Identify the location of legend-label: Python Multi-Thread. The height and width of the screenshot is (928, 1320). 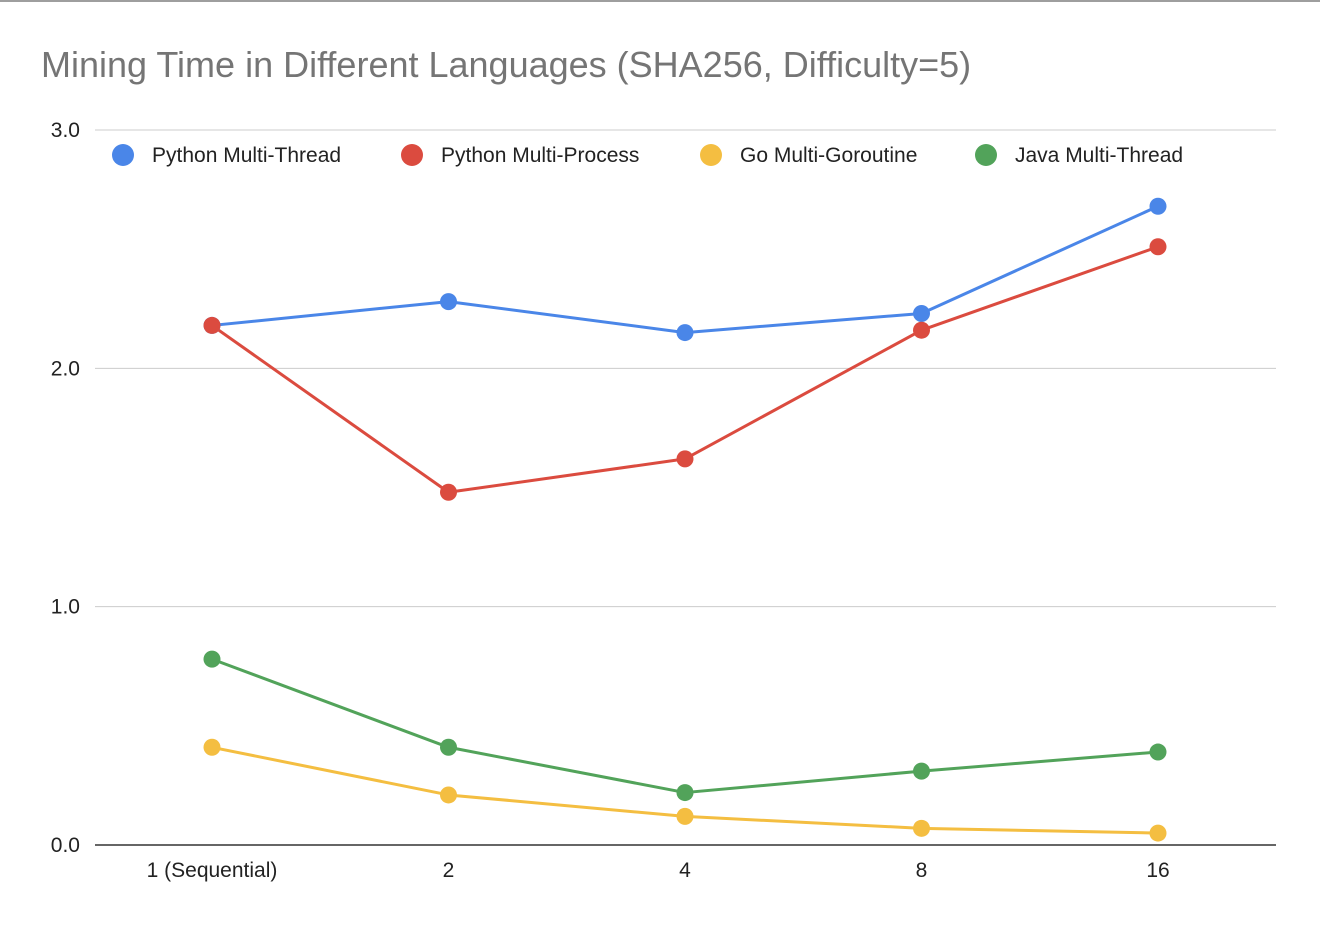
(246, 155).